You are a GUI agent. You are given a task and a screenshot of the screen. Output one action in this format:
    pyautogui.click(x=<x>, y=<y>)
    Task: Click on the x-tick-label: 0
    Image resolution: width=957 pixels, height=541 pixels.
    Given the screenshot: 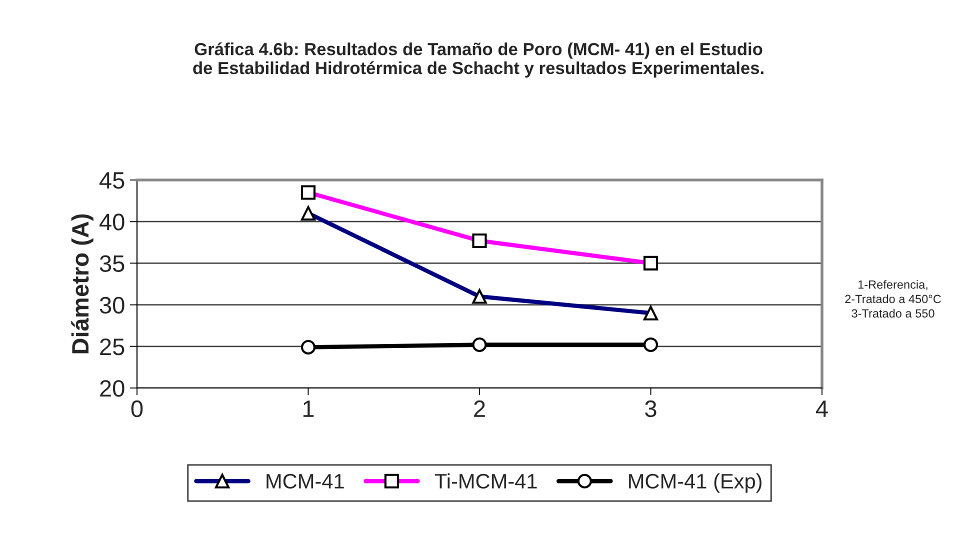 What is the action you would take?
    pyautogui.click(x=137, y=409)
    